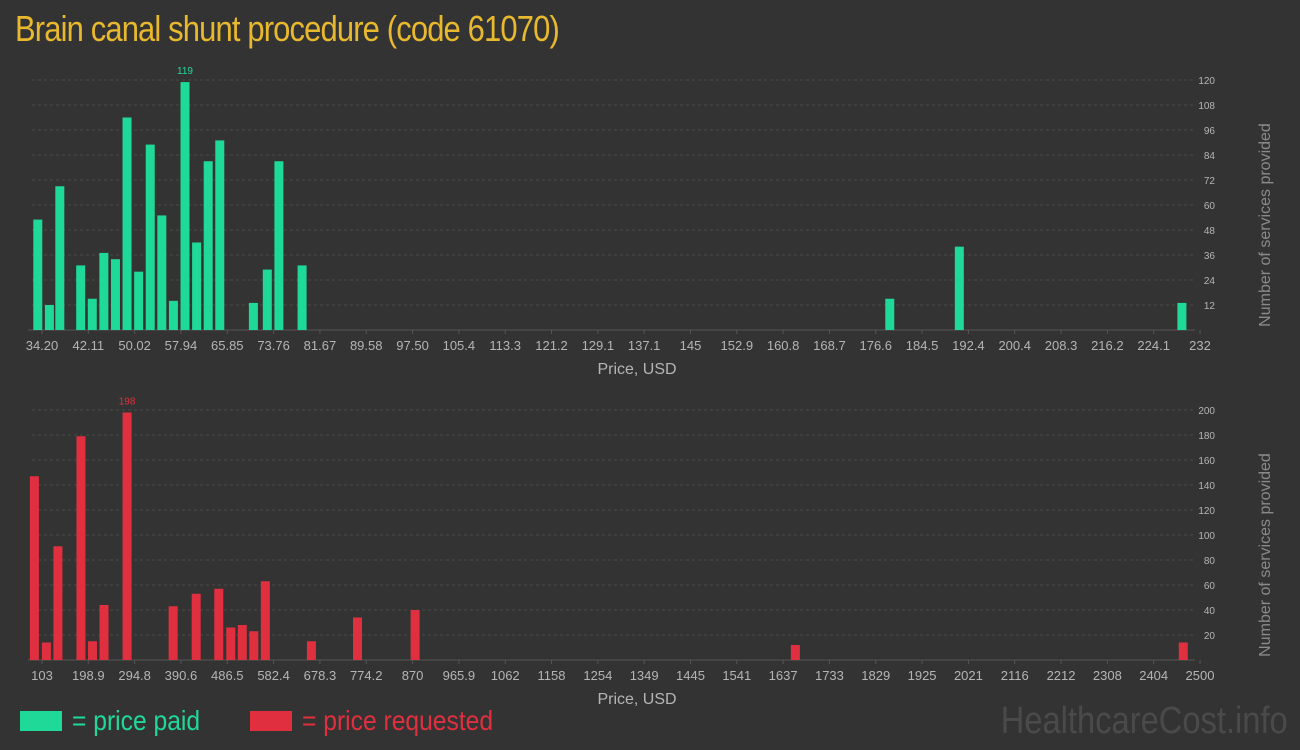  What do you see at coordinates (1210, 156) in the screenshot?
I see `y-tick-label: 84` at bounding box center [1210, 156].